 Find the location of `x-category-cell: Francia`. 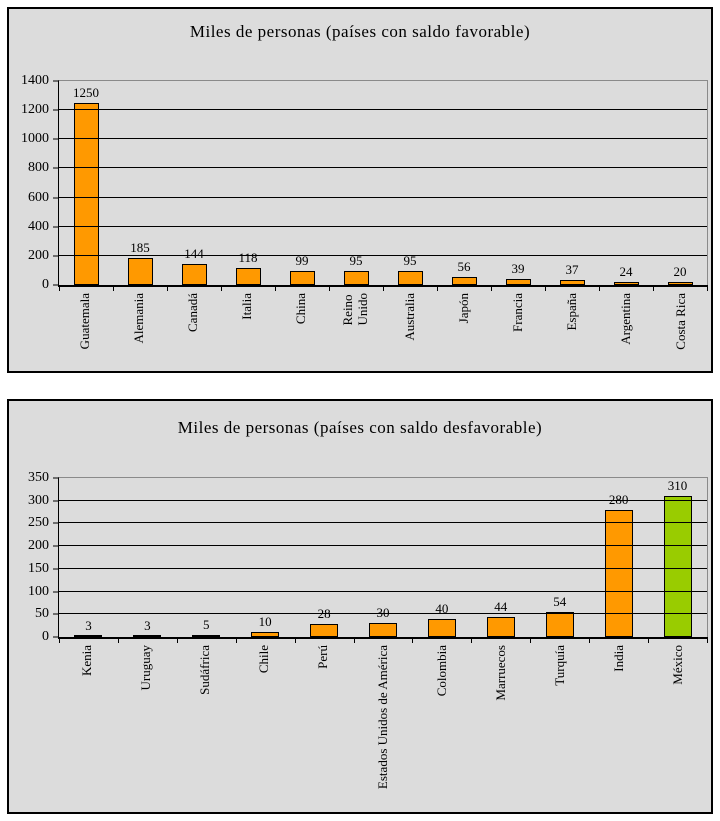

x-category-cell: Francia is located at coordinates (518, 330).